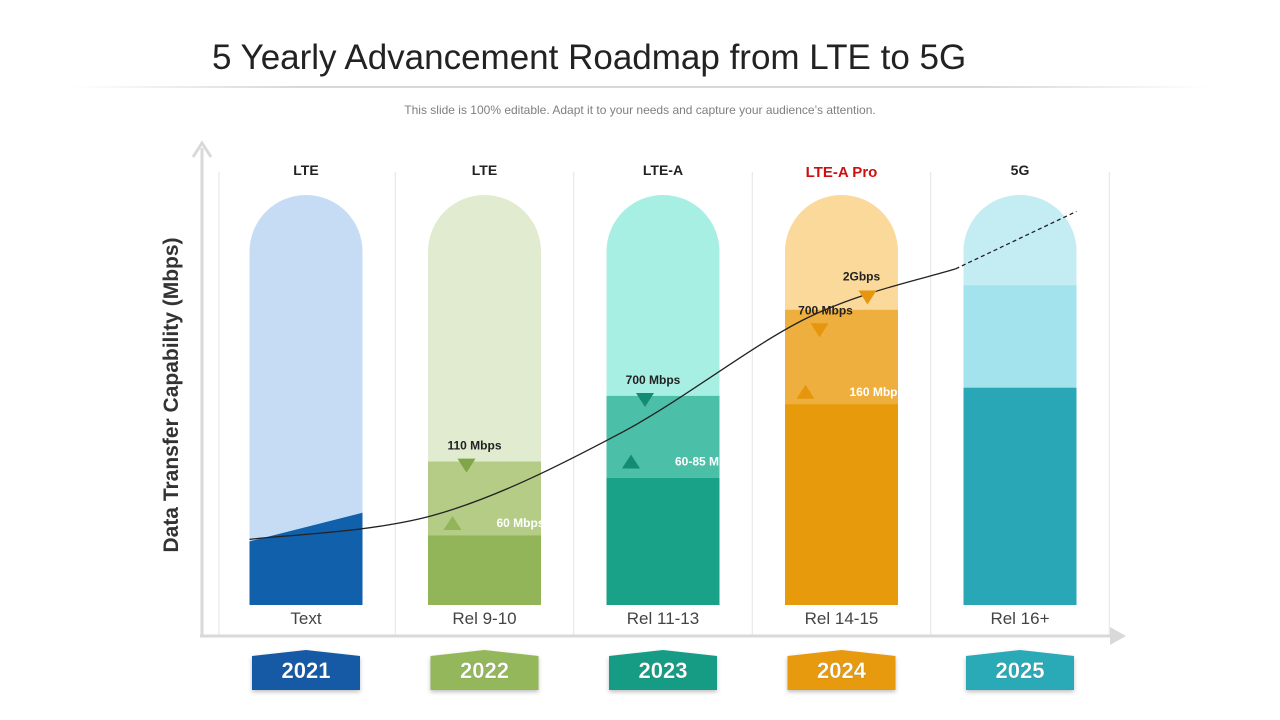 This screenshot has height=720, width=1280. I want to click on annotation-2024-0: 160 Mbps, so click(850, 391).